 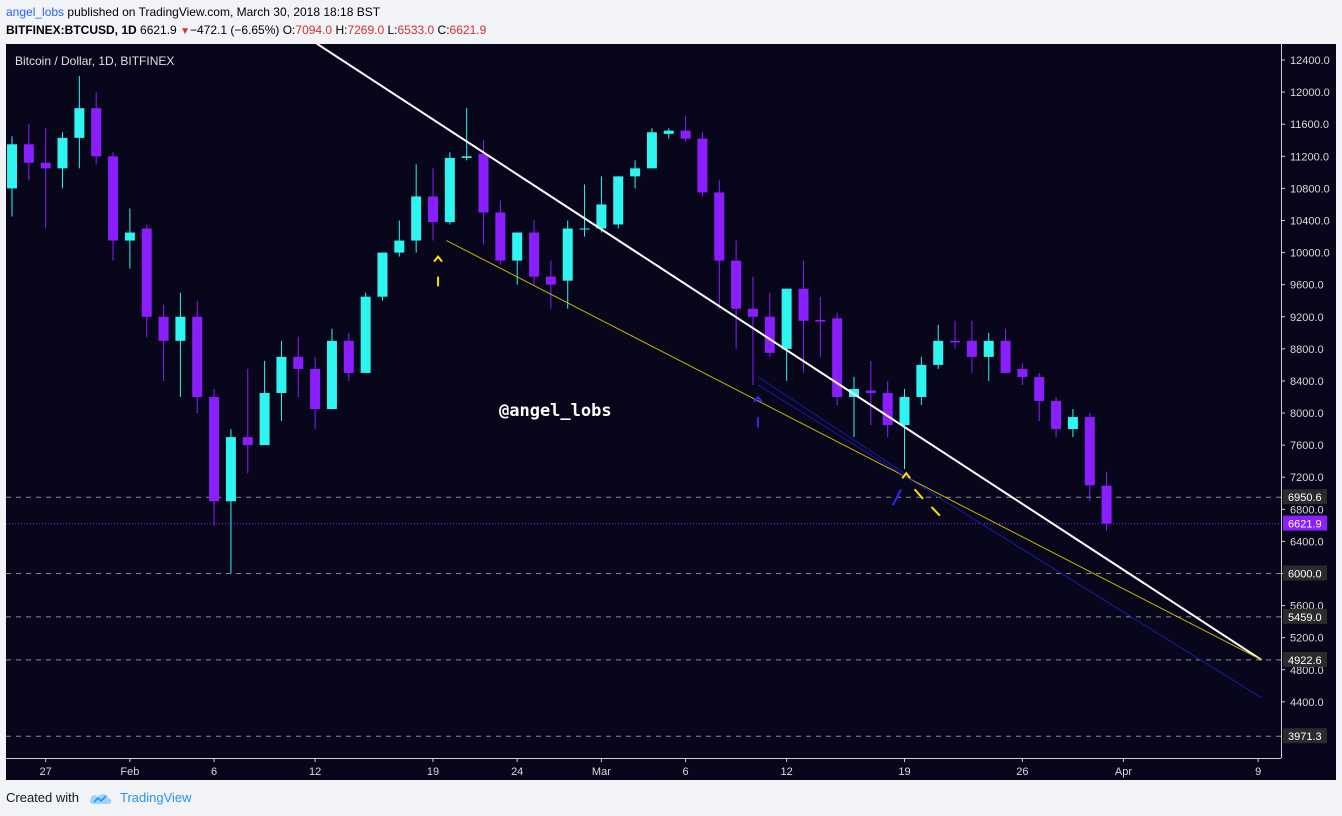 I want to click on price-tick-label: 5200.0, so click(x=1307, y=639).